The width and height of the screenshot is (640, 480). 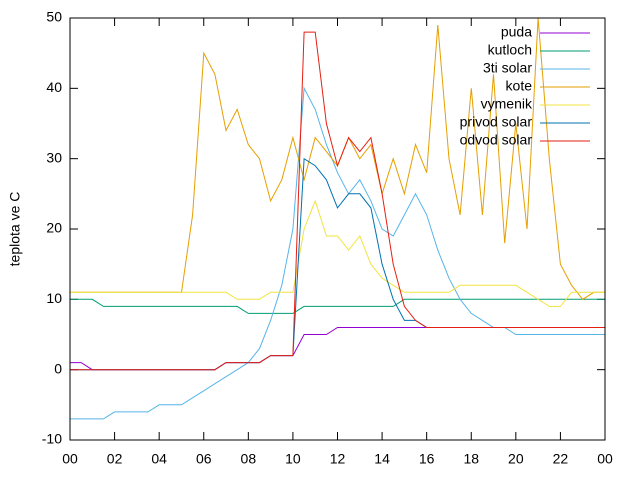 What do you see at coordinates (382, 459) in the screenshot?
I see `x-tick-label: 14` at bounding box center [382, 459].